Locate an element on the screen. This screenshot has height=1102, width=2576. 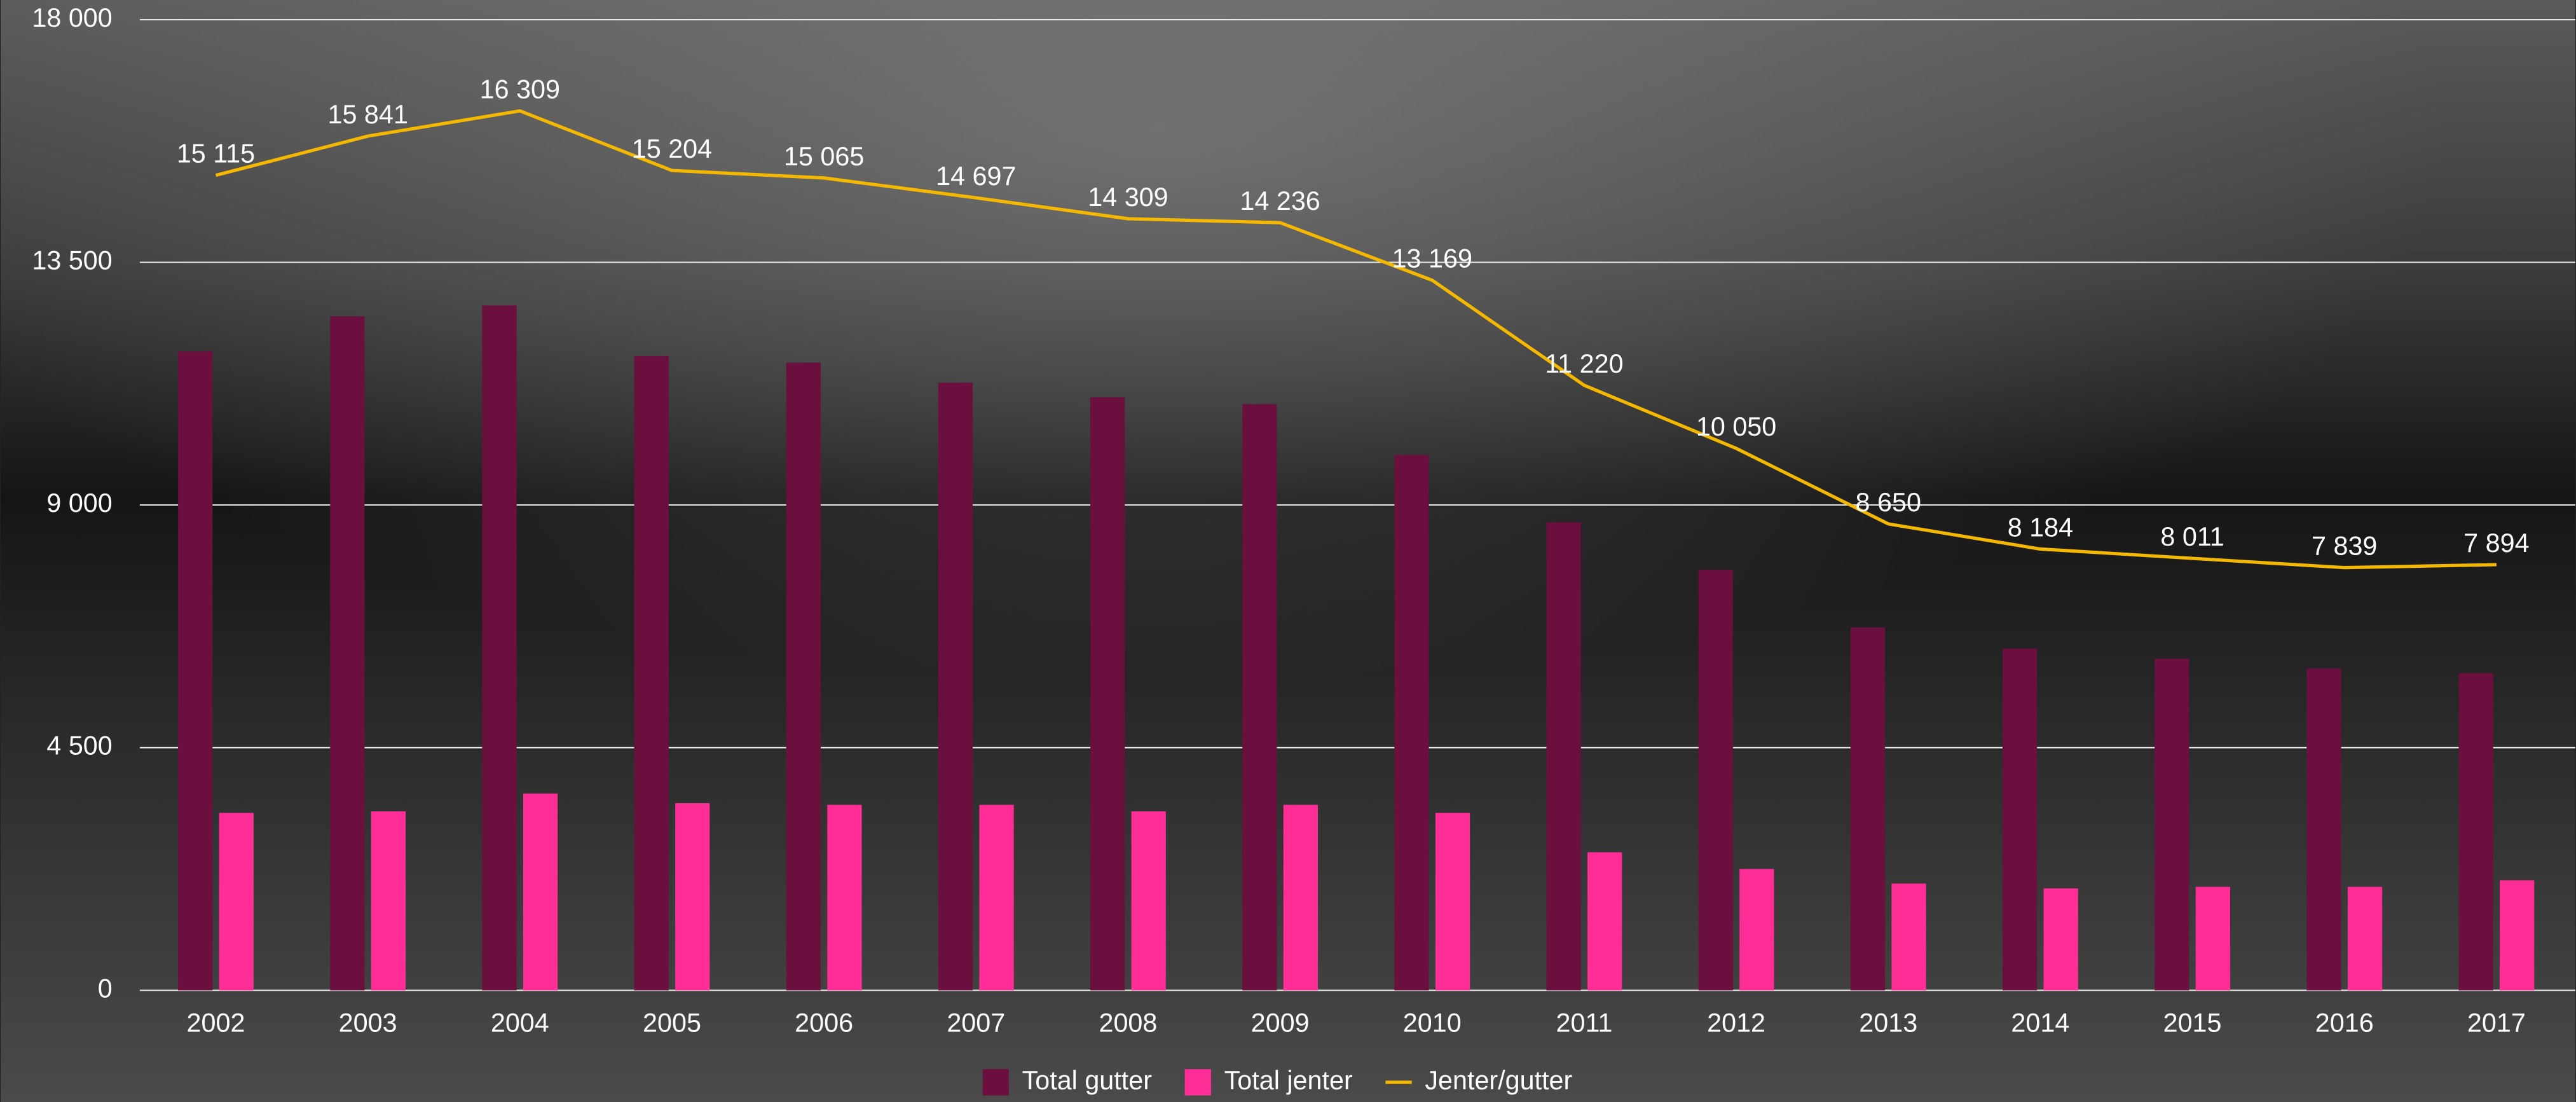
data-label: 15 115 is located at coordinates (216, 154).